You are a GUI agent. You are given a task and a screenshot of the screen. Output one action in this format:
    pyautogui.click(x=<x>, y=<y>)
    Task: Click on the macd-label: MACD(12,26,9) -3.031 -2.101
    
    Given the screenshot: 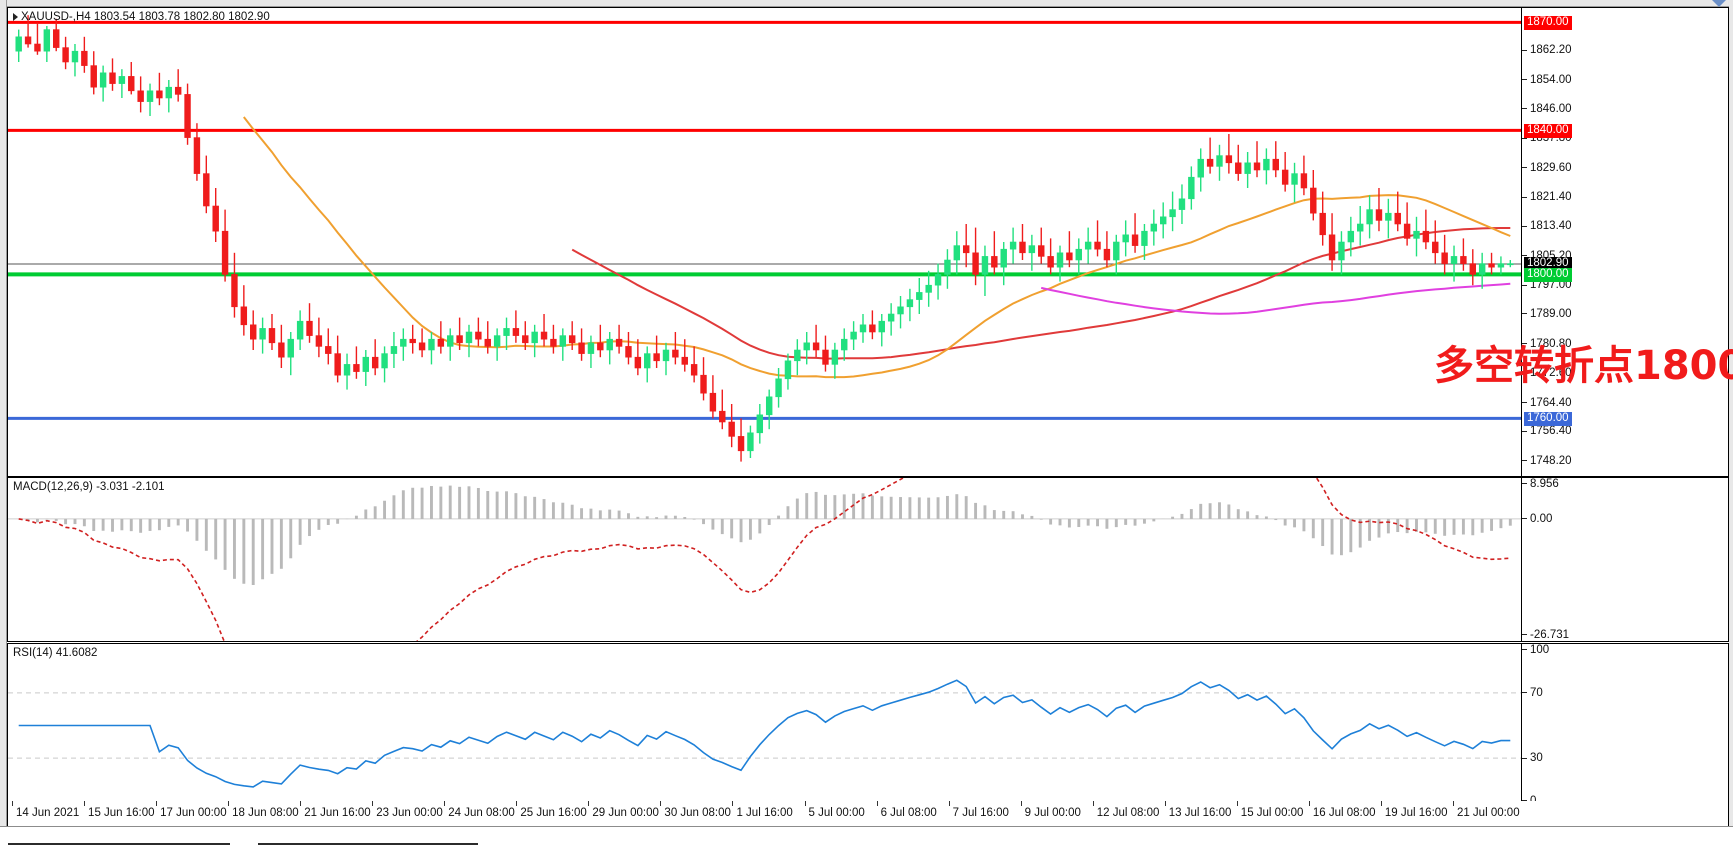 What is the action you would take?
    pyautogui.click(x=89, y=487)
    